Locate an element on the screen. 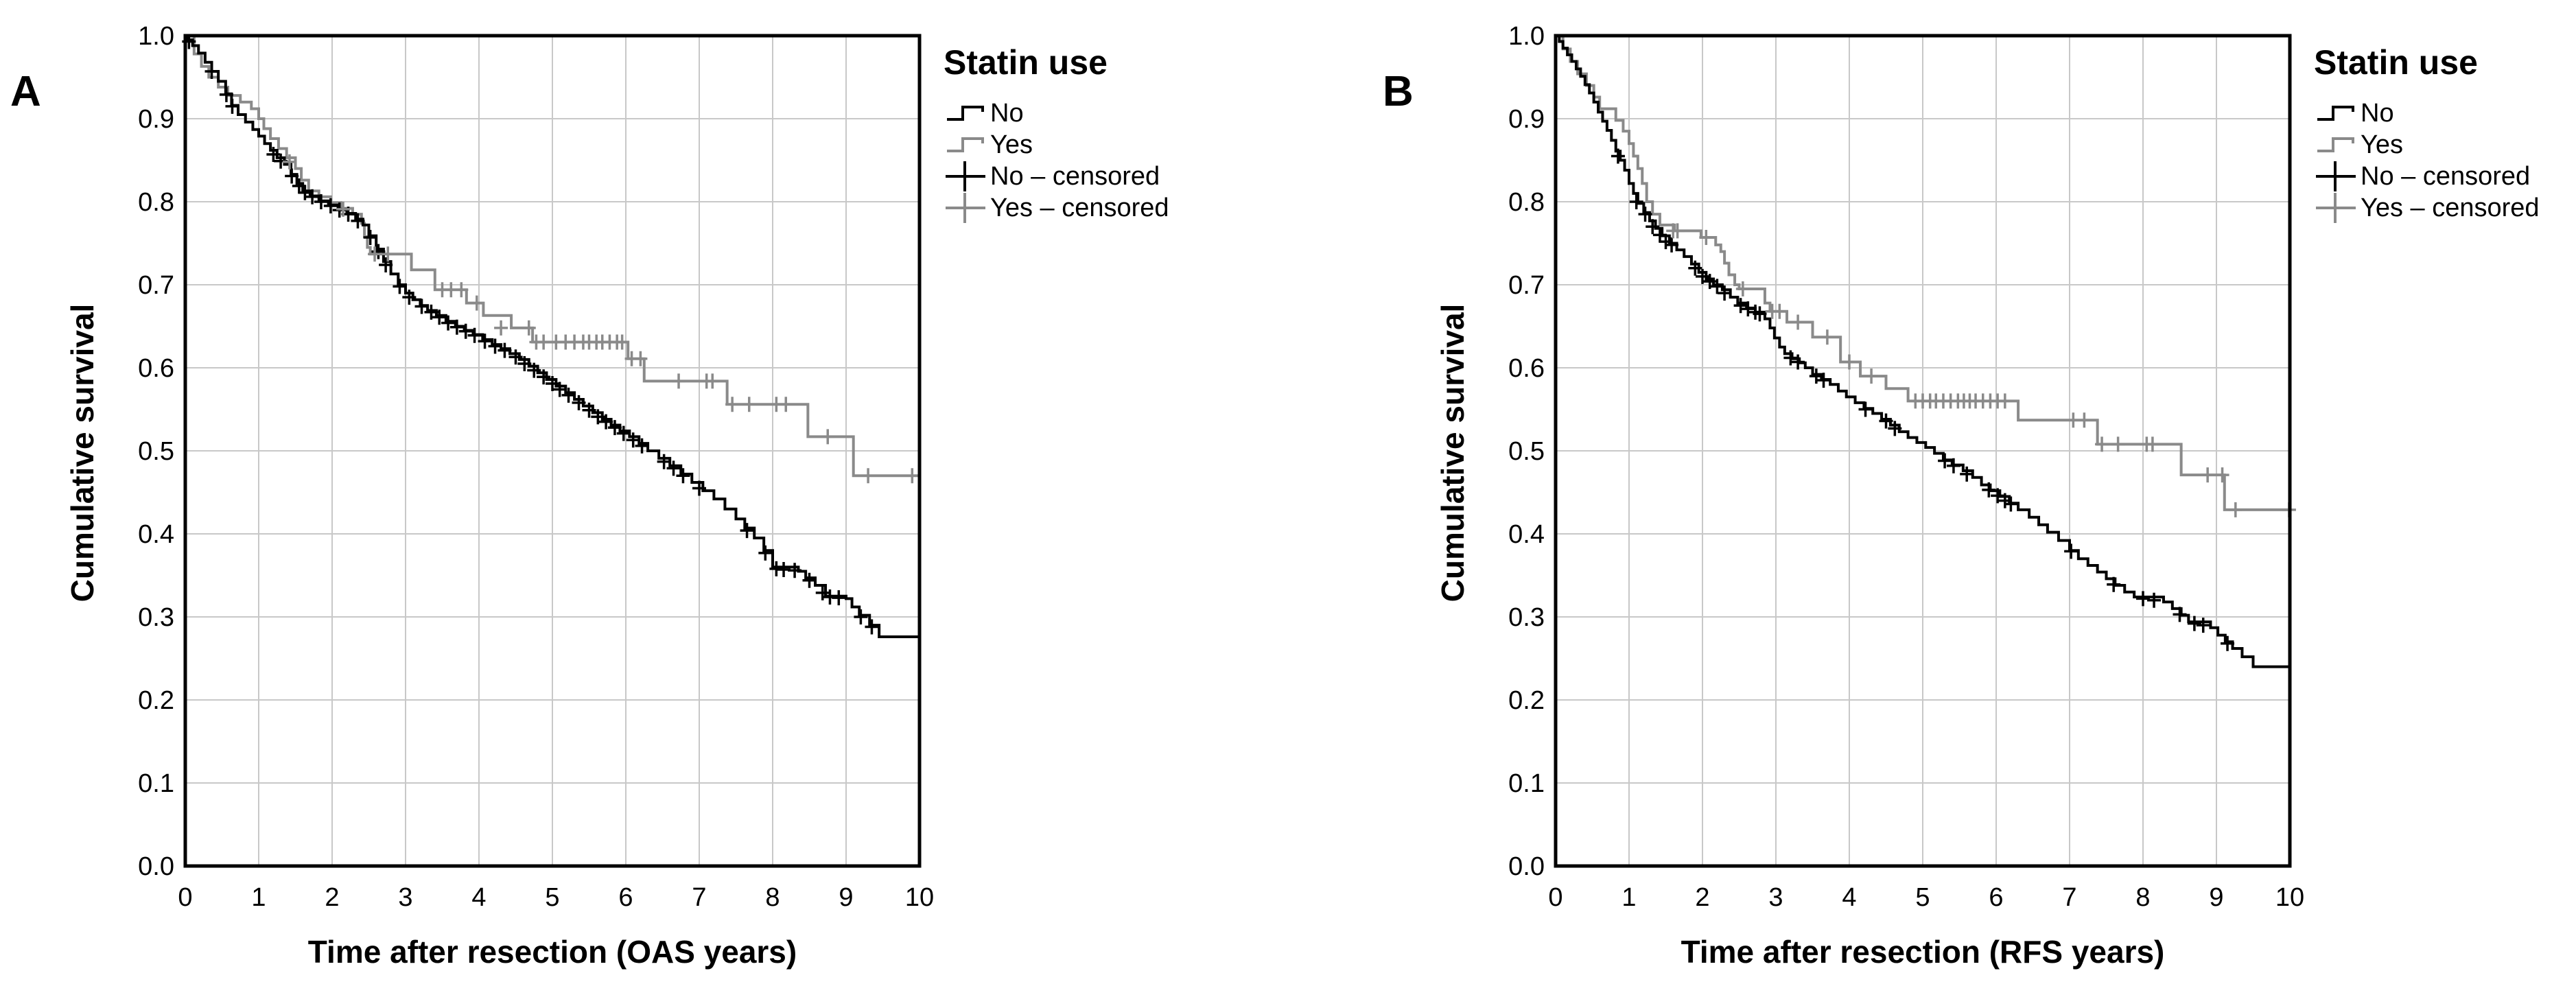 The image size is (2576, 995). x-axis-title: Time after resection (OAS years) is located at coordinates (552, 952).